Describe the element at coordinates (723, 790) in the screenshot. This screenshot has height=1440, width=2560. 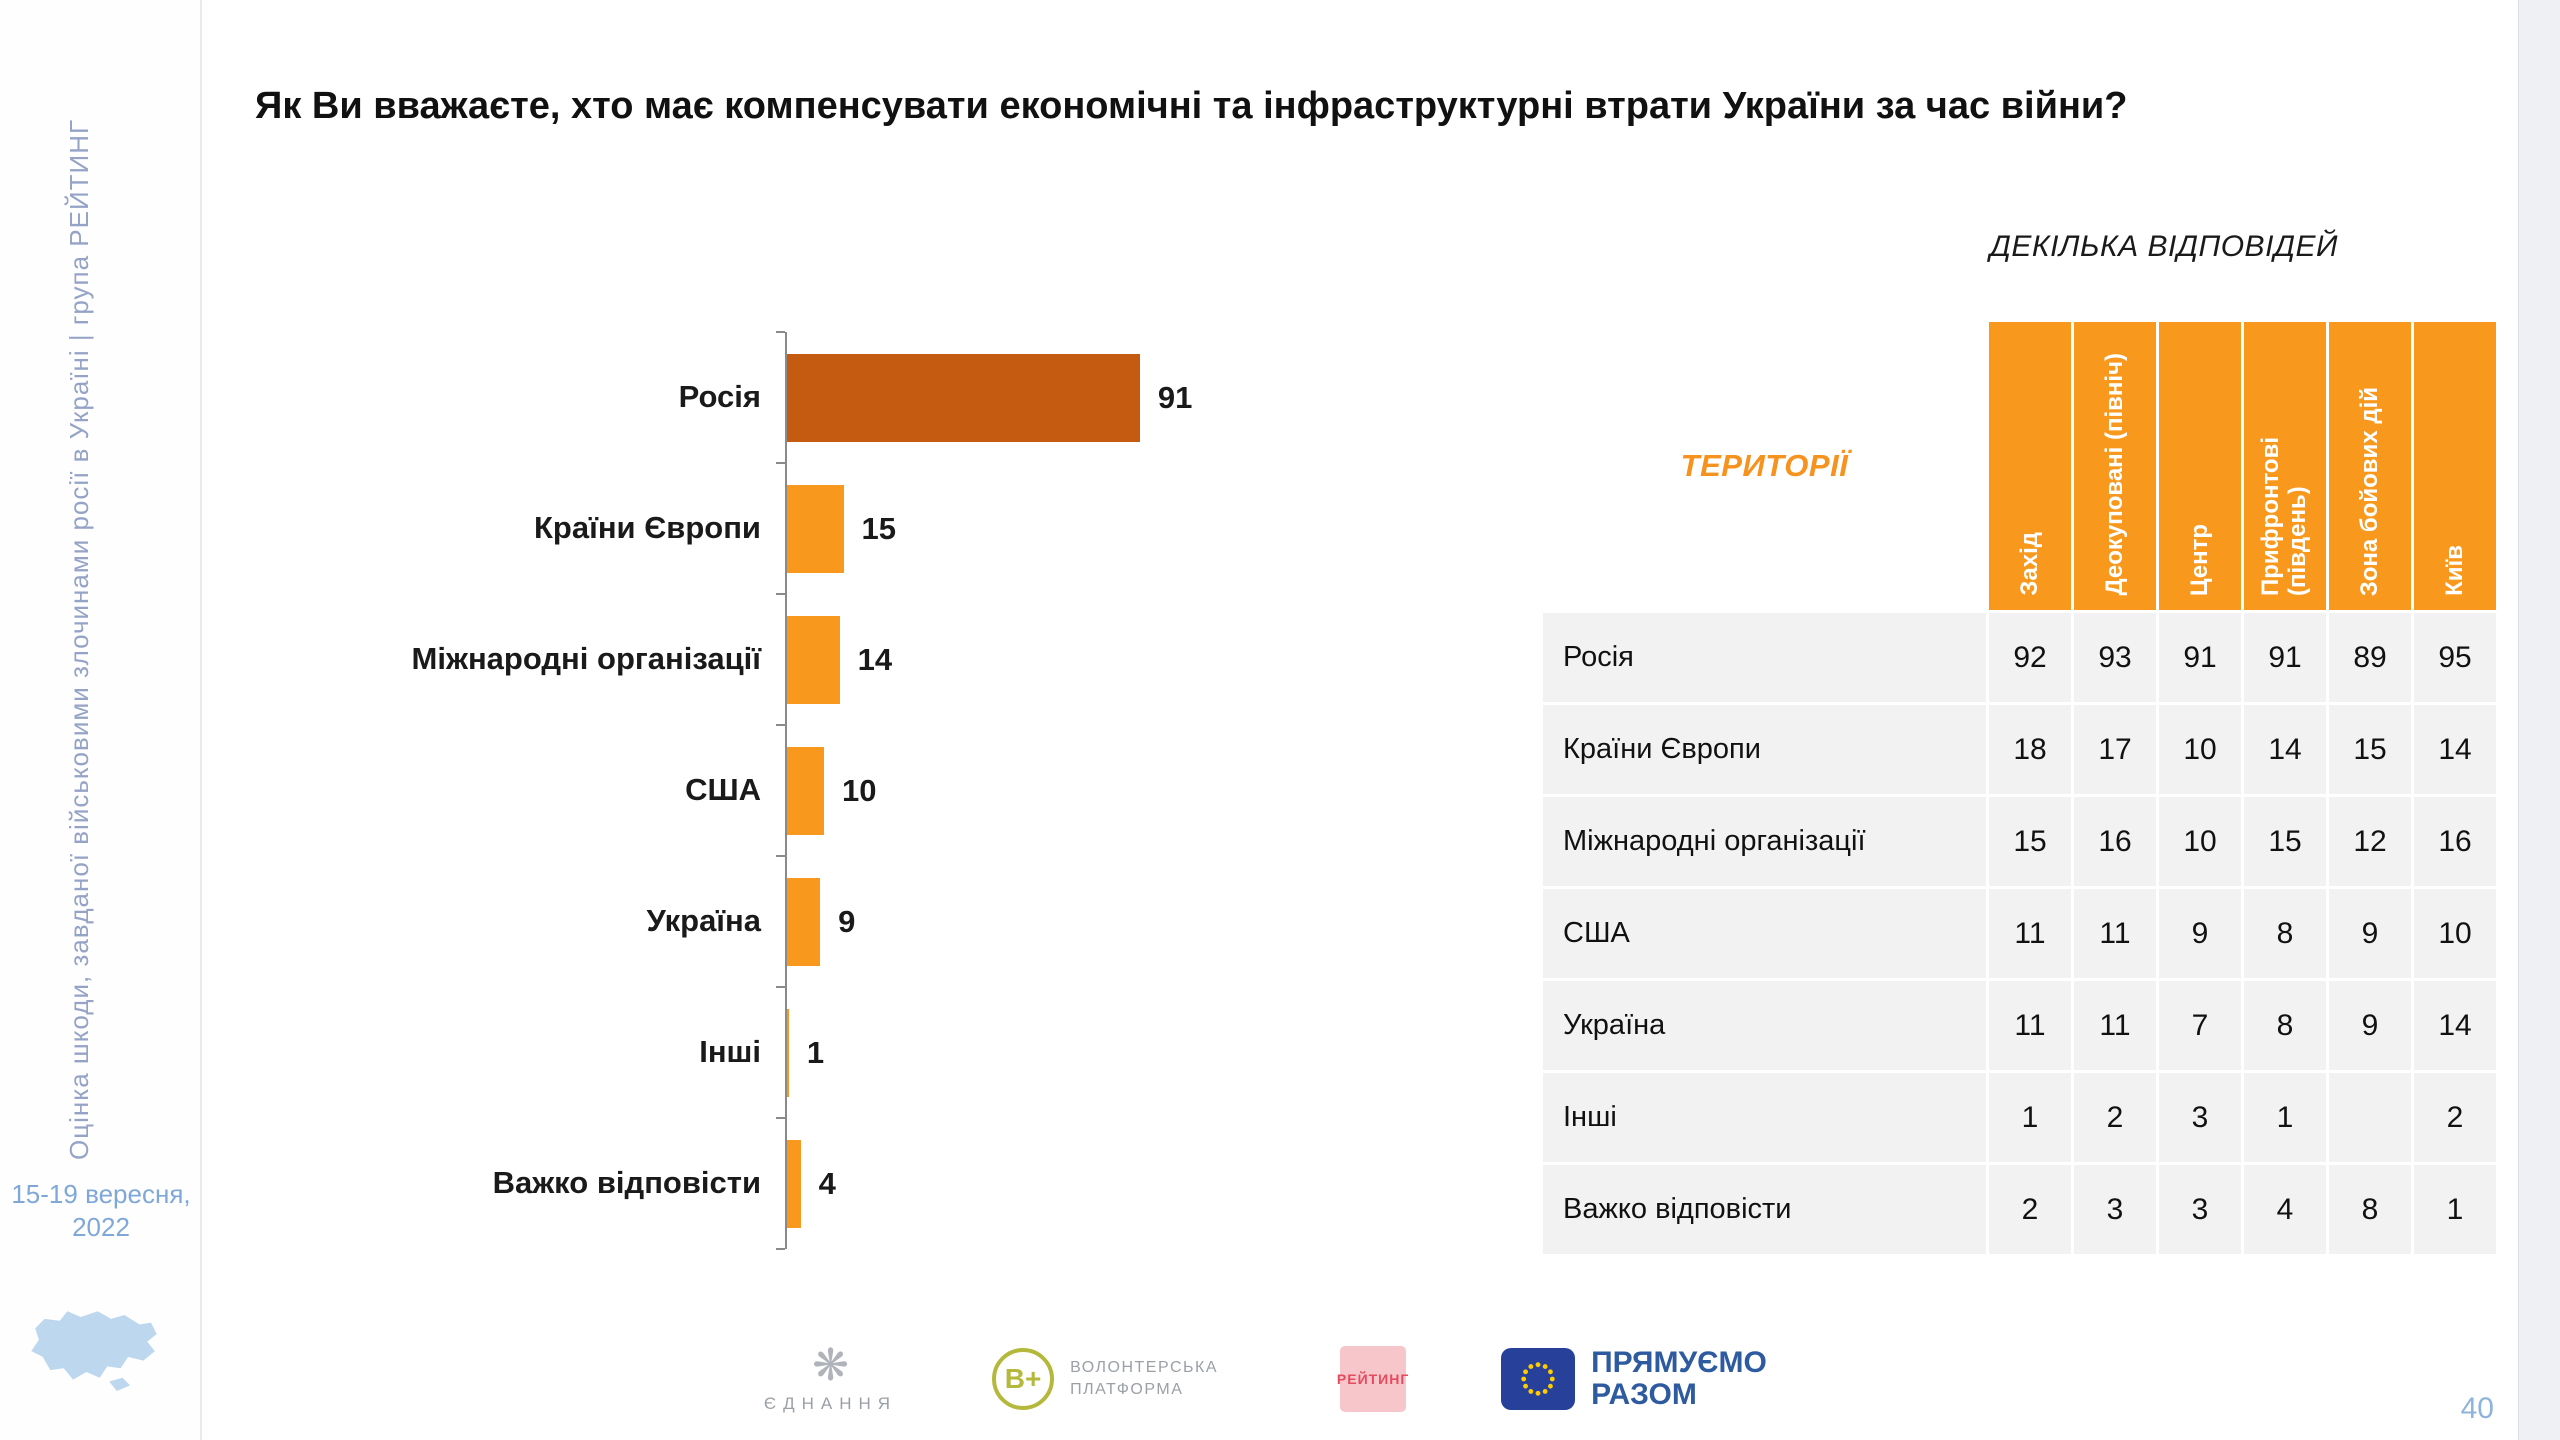
I see `chart-category-label: США` at that location.